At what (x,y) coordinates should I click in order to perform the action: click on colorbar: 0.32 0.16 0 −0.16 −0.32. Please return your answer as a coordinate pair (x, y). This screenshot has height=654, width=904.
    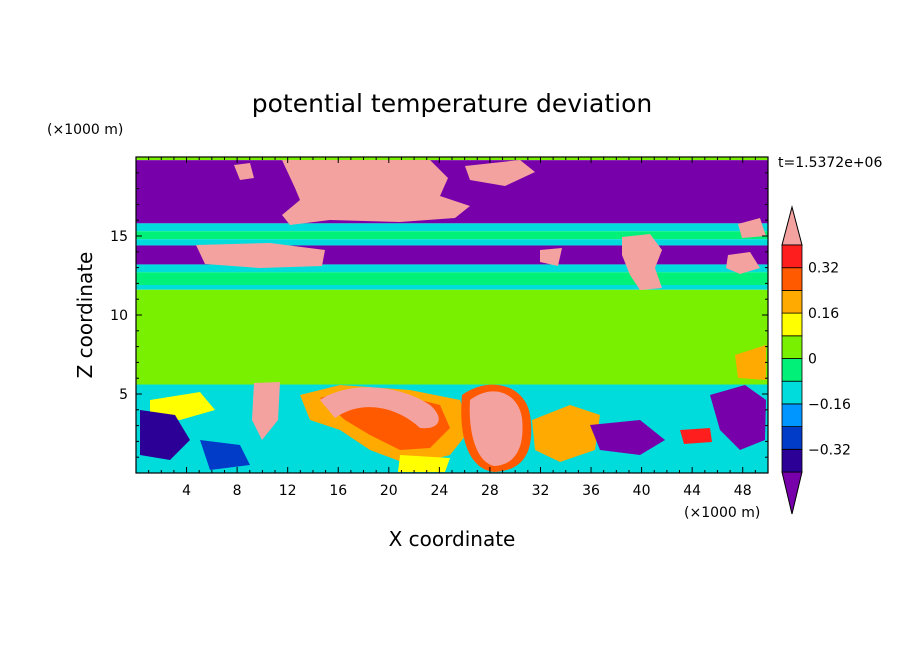
    Looking at the image, I should click on (816, 360).